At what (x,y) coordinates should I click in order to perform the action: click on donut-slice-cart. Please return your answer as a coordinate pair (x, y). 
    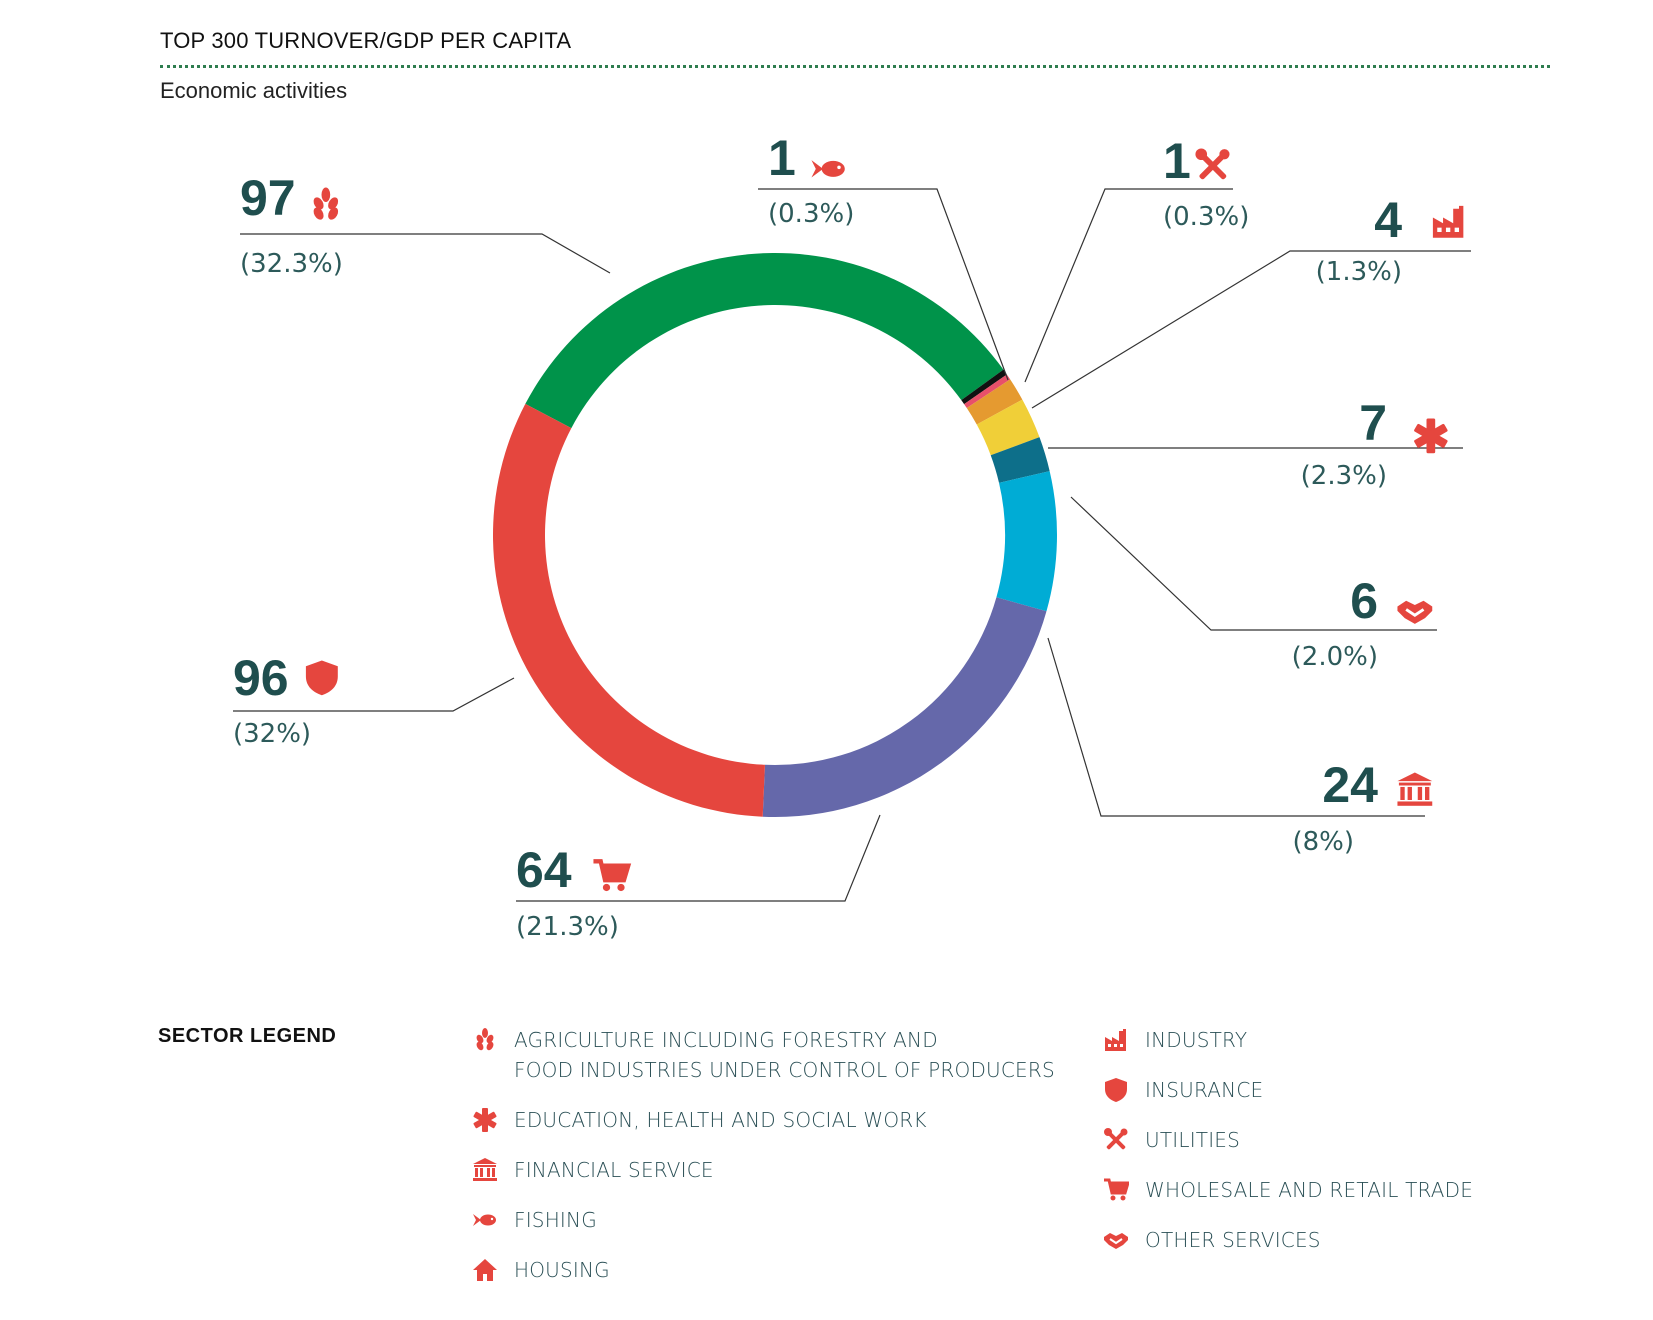
    Looking at the image, I should click on (904, 707).